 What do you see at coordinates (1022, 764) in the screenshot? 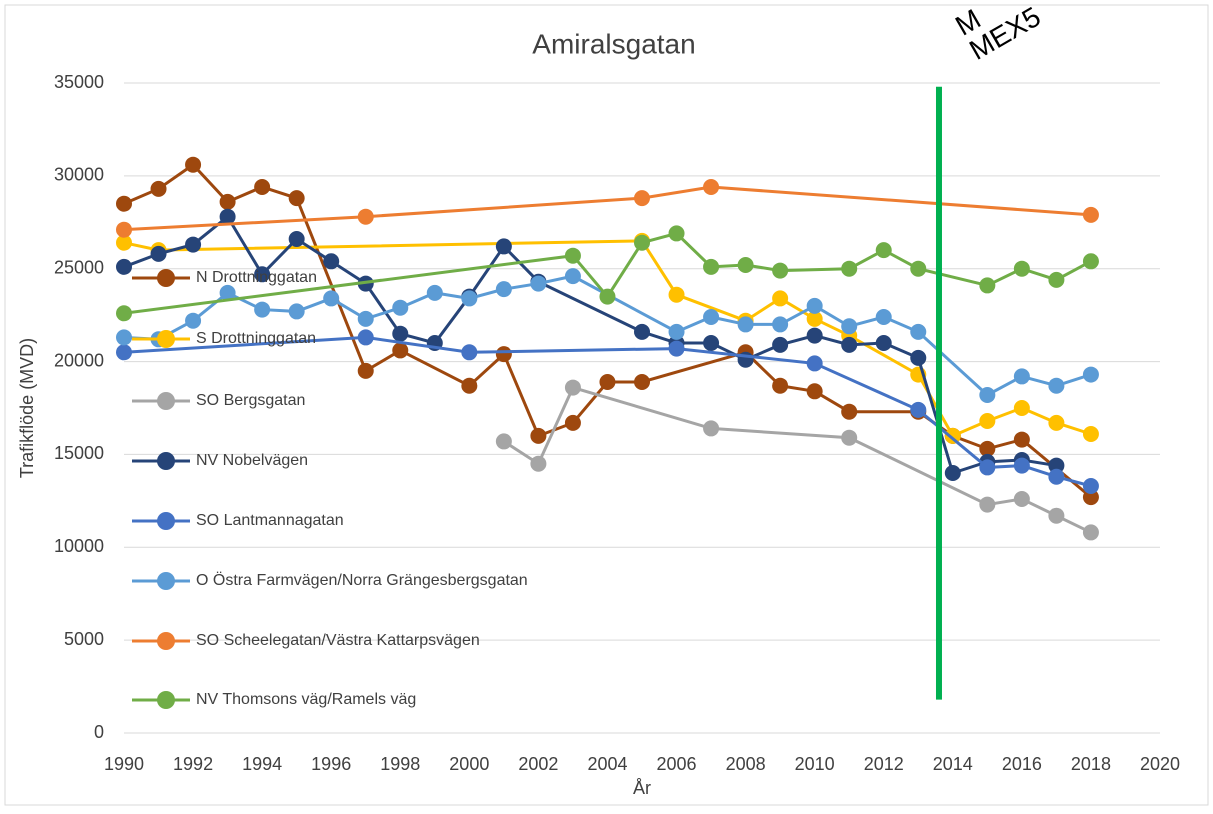
I see `x-tick-label: 2016` at bounding box center [1022, 764].